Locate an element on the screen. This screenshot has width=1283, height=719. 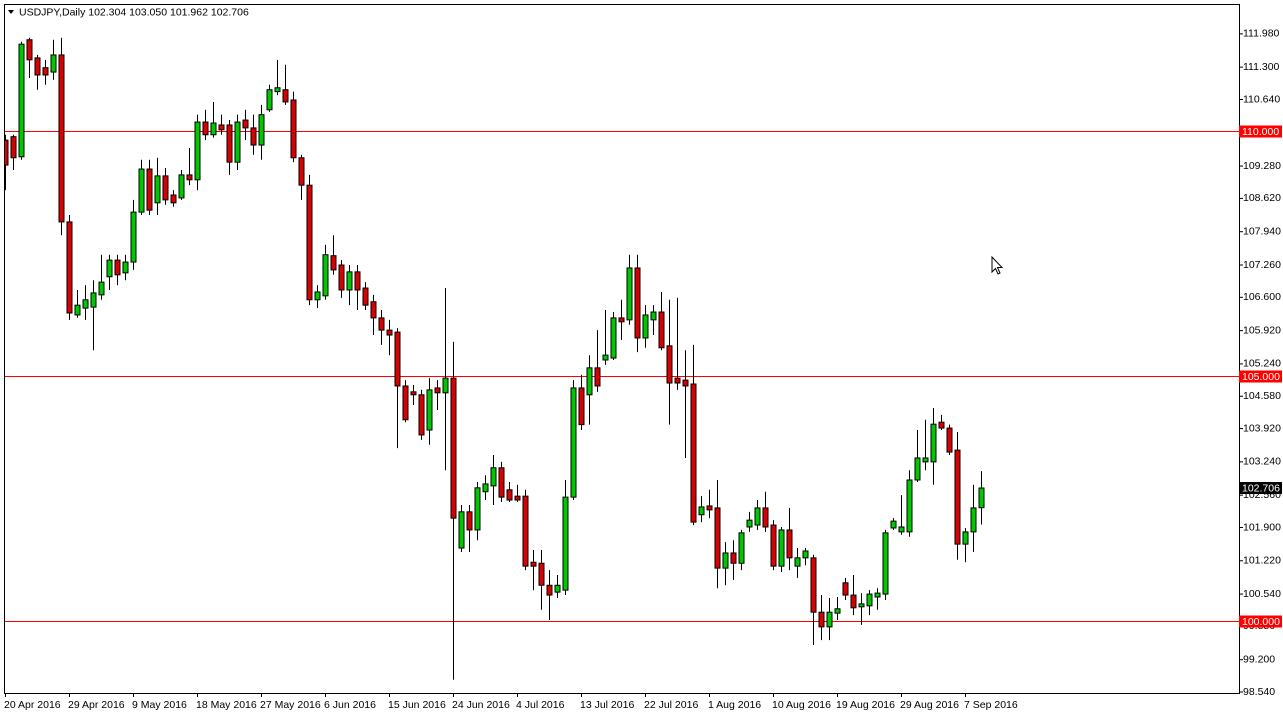
y-tick-label: 108.620 is located at coordinates (1262, 198).